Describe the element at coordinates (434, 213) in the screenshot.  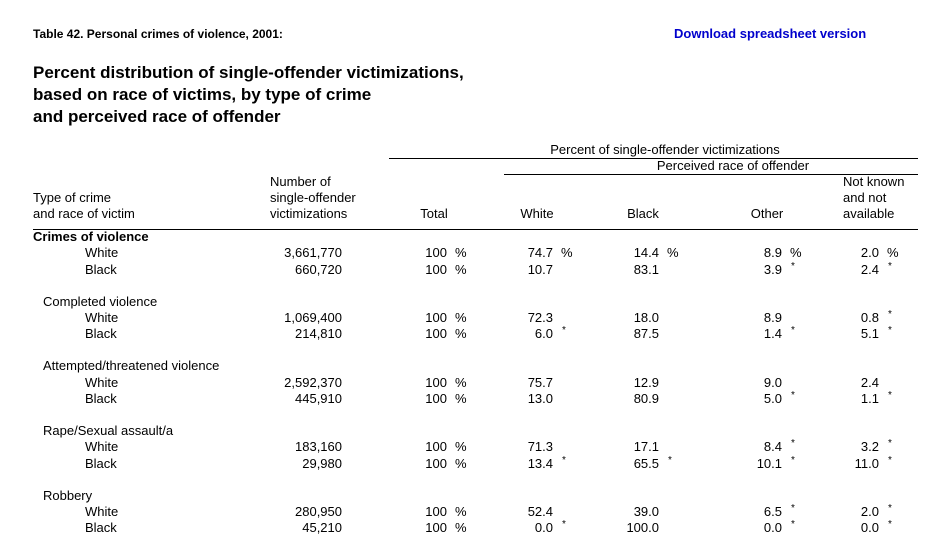
I see `column-header: Total` at that location.